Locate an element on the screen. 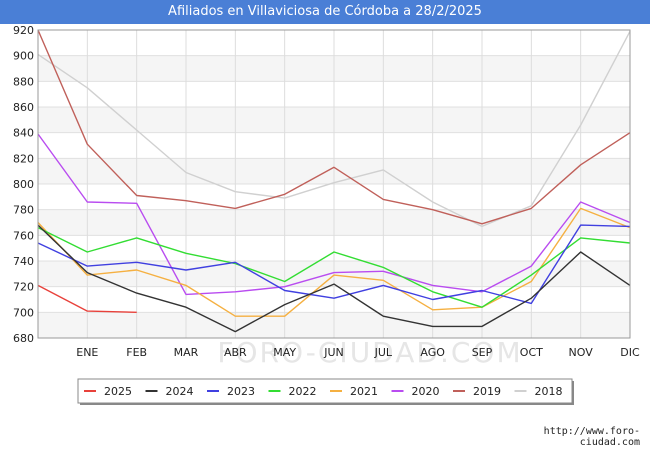 The height and width of the screenshot is (450, 650). legend-label: 2018 is located at coordinates (549, 391).